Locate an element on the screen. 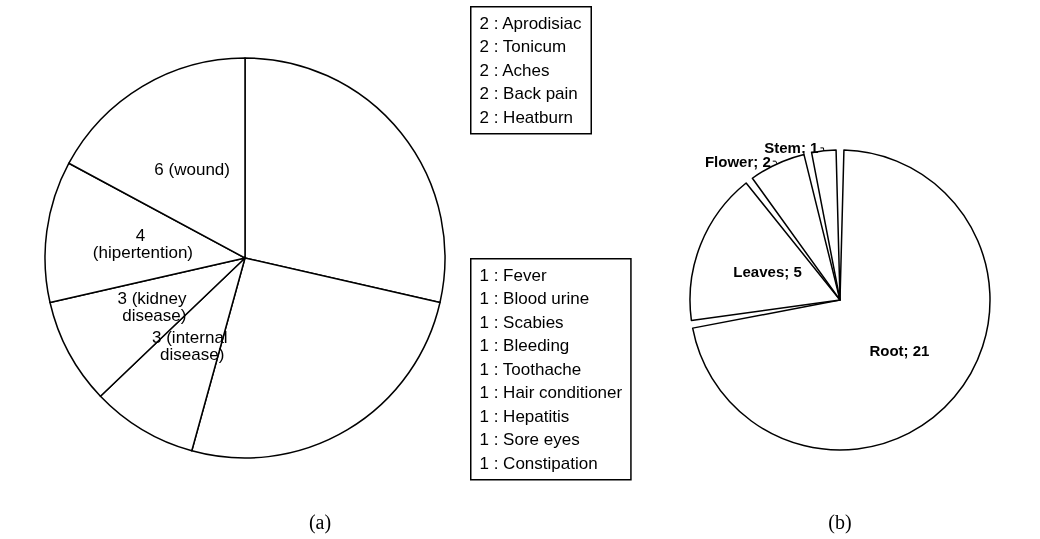 This screenshot has width=1040, height=539. slice-label: 4 (hipertention) is located at coordinates (143, 244).